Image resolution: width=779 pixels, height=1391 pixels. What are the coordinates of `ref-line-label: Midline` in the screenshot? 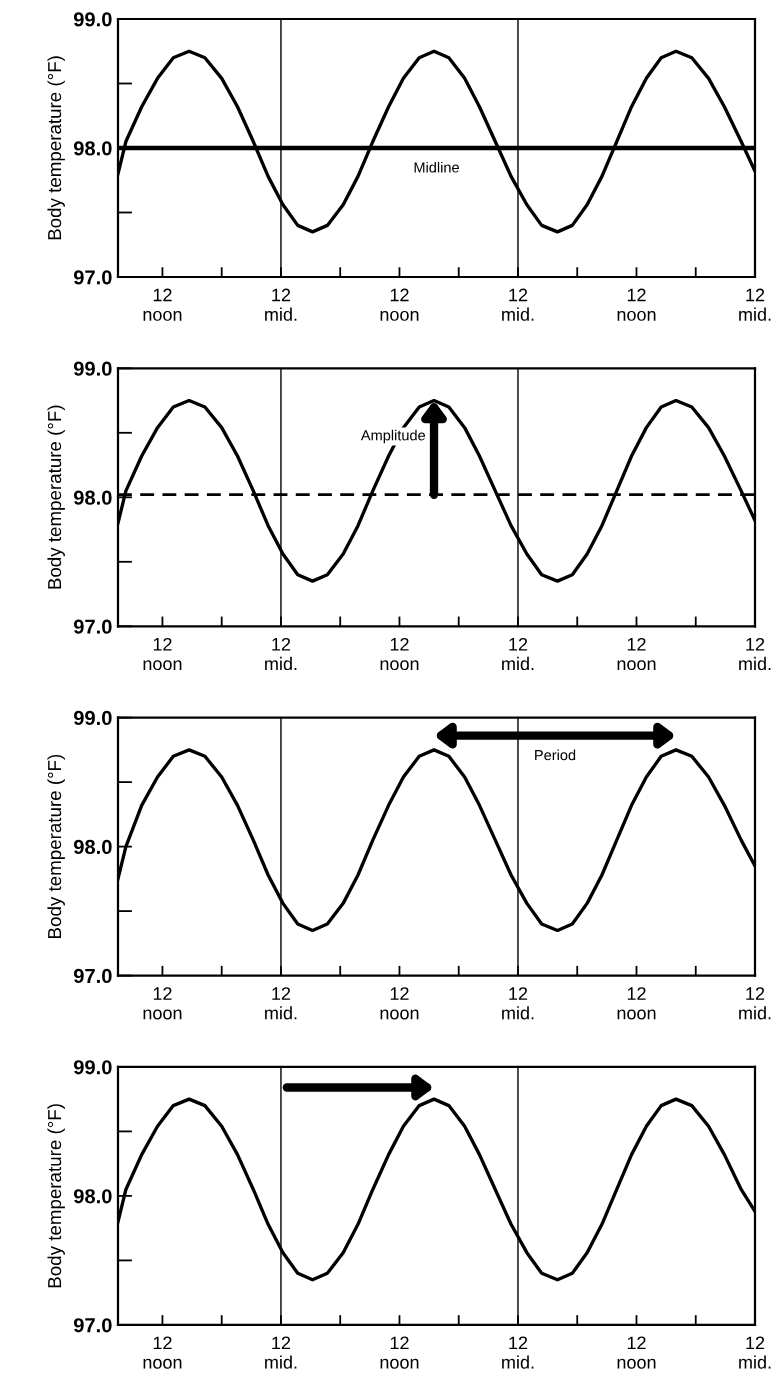 It's located at (436, 167).